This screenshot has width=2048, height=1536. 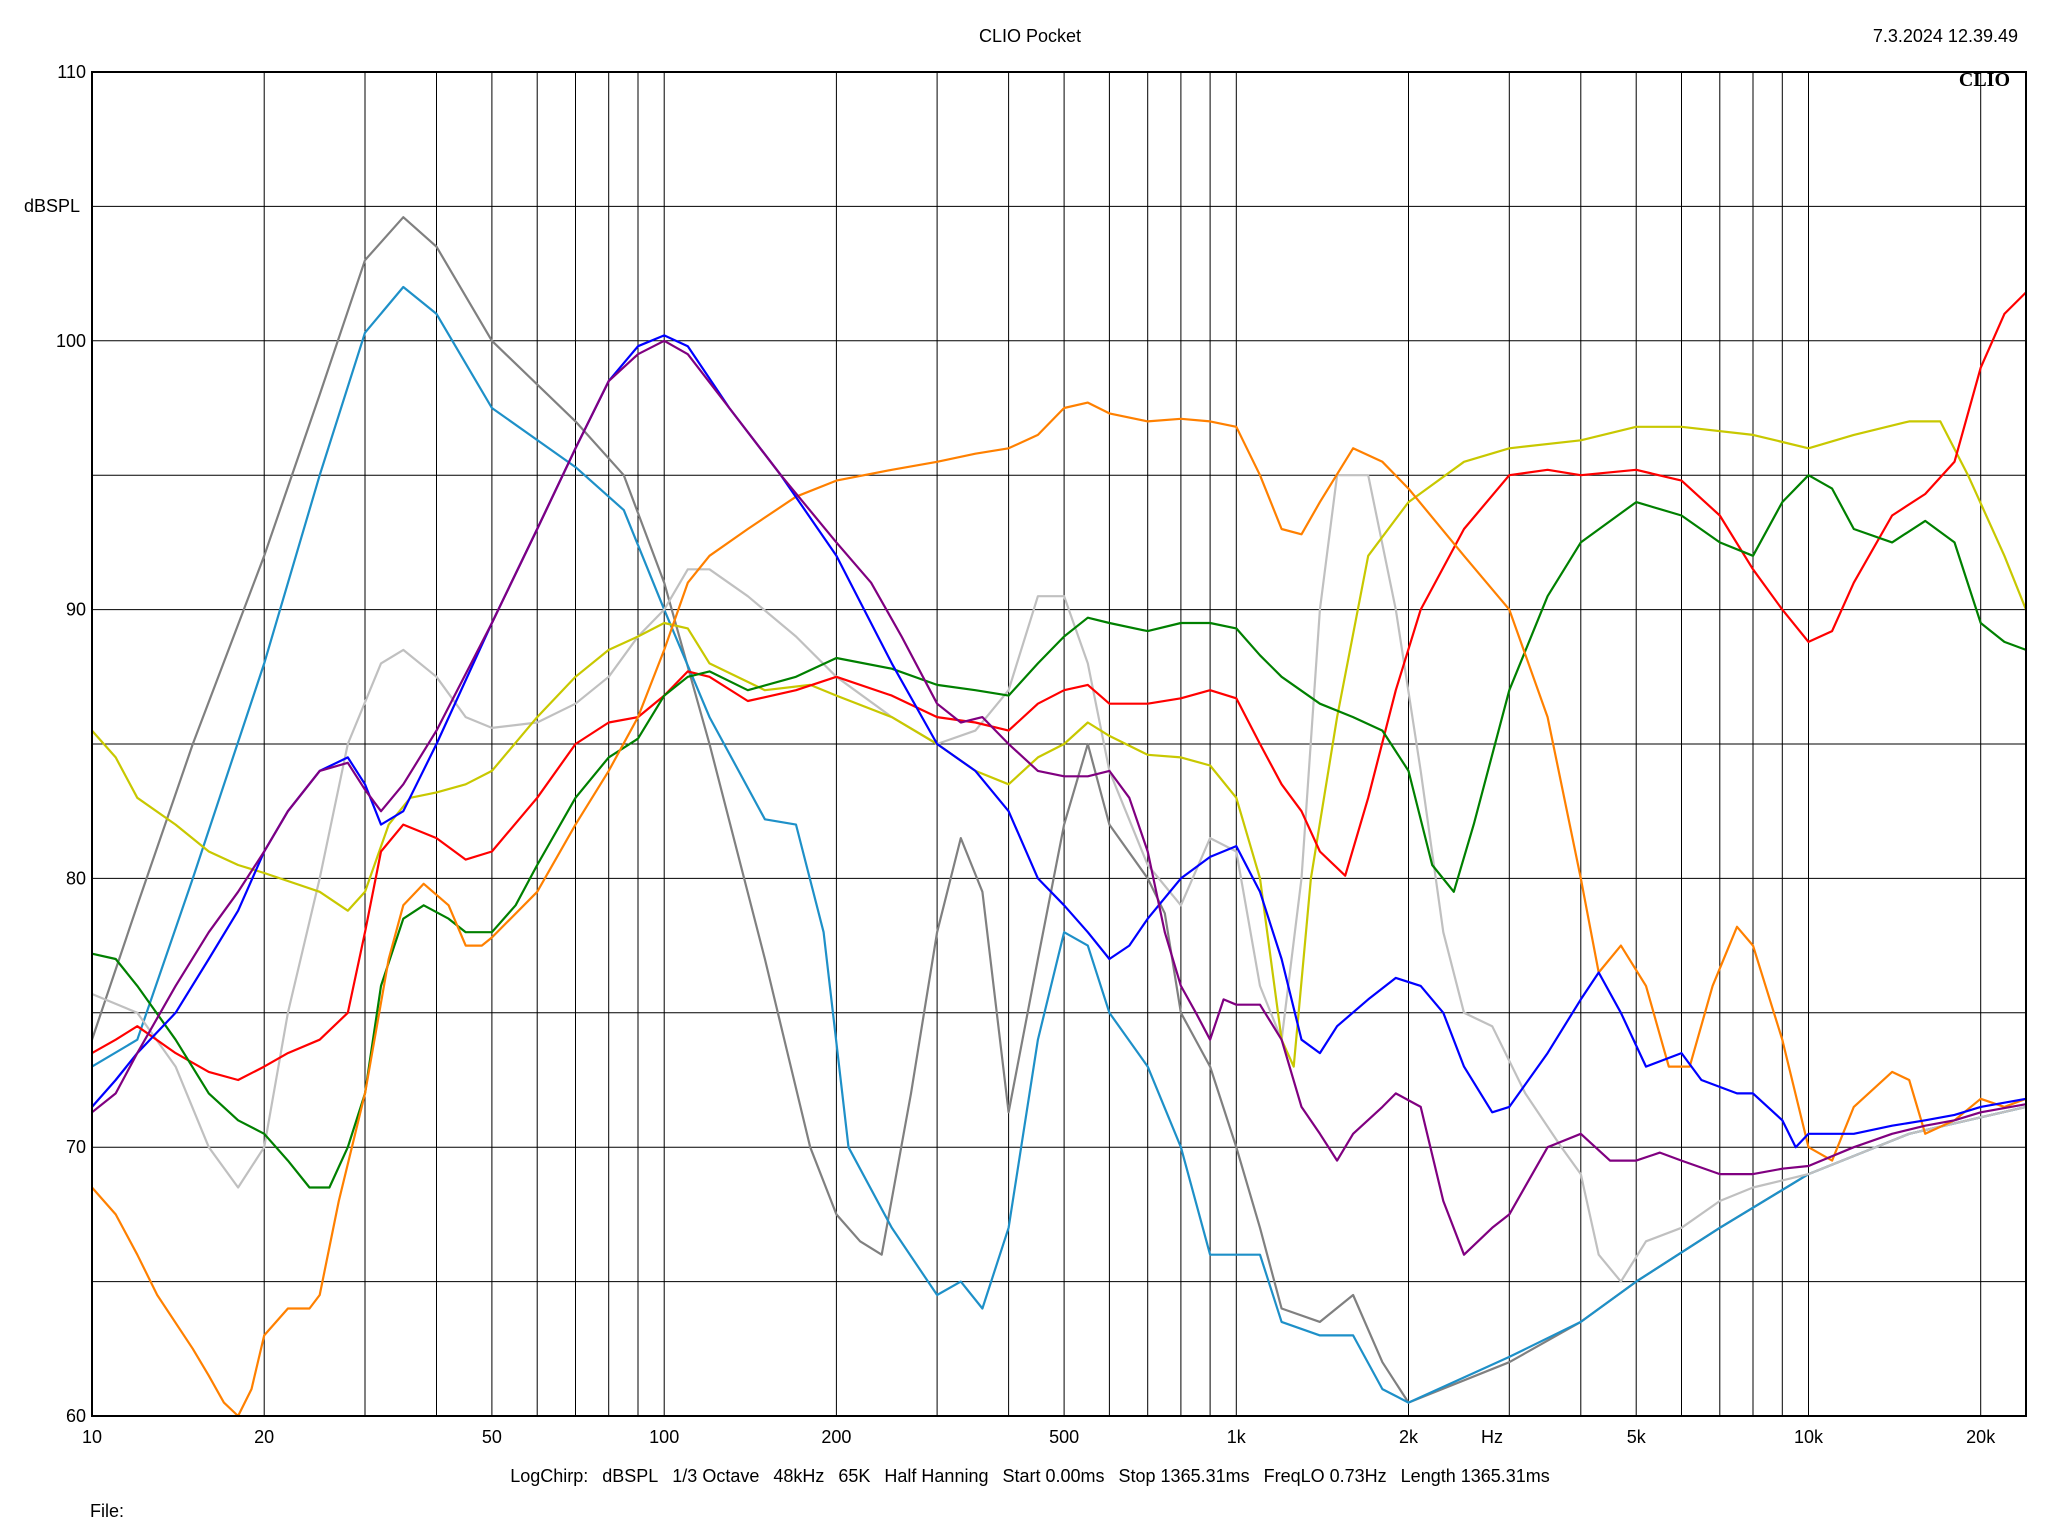 I want to click on x-tick-label: 5k, so click(x=1637, y=1437).